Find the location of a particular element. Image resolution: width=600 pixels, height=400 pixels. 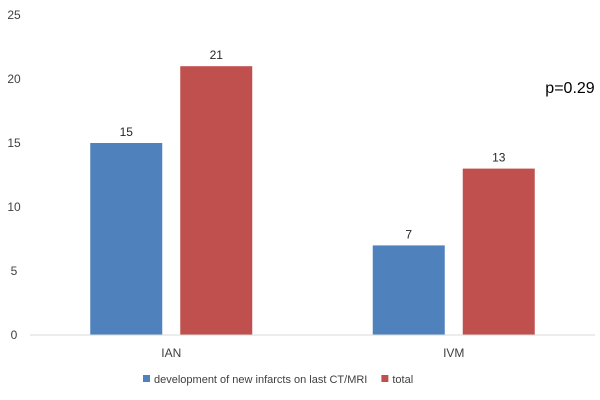

data-label: 21 is located at coordinates (217, 55).